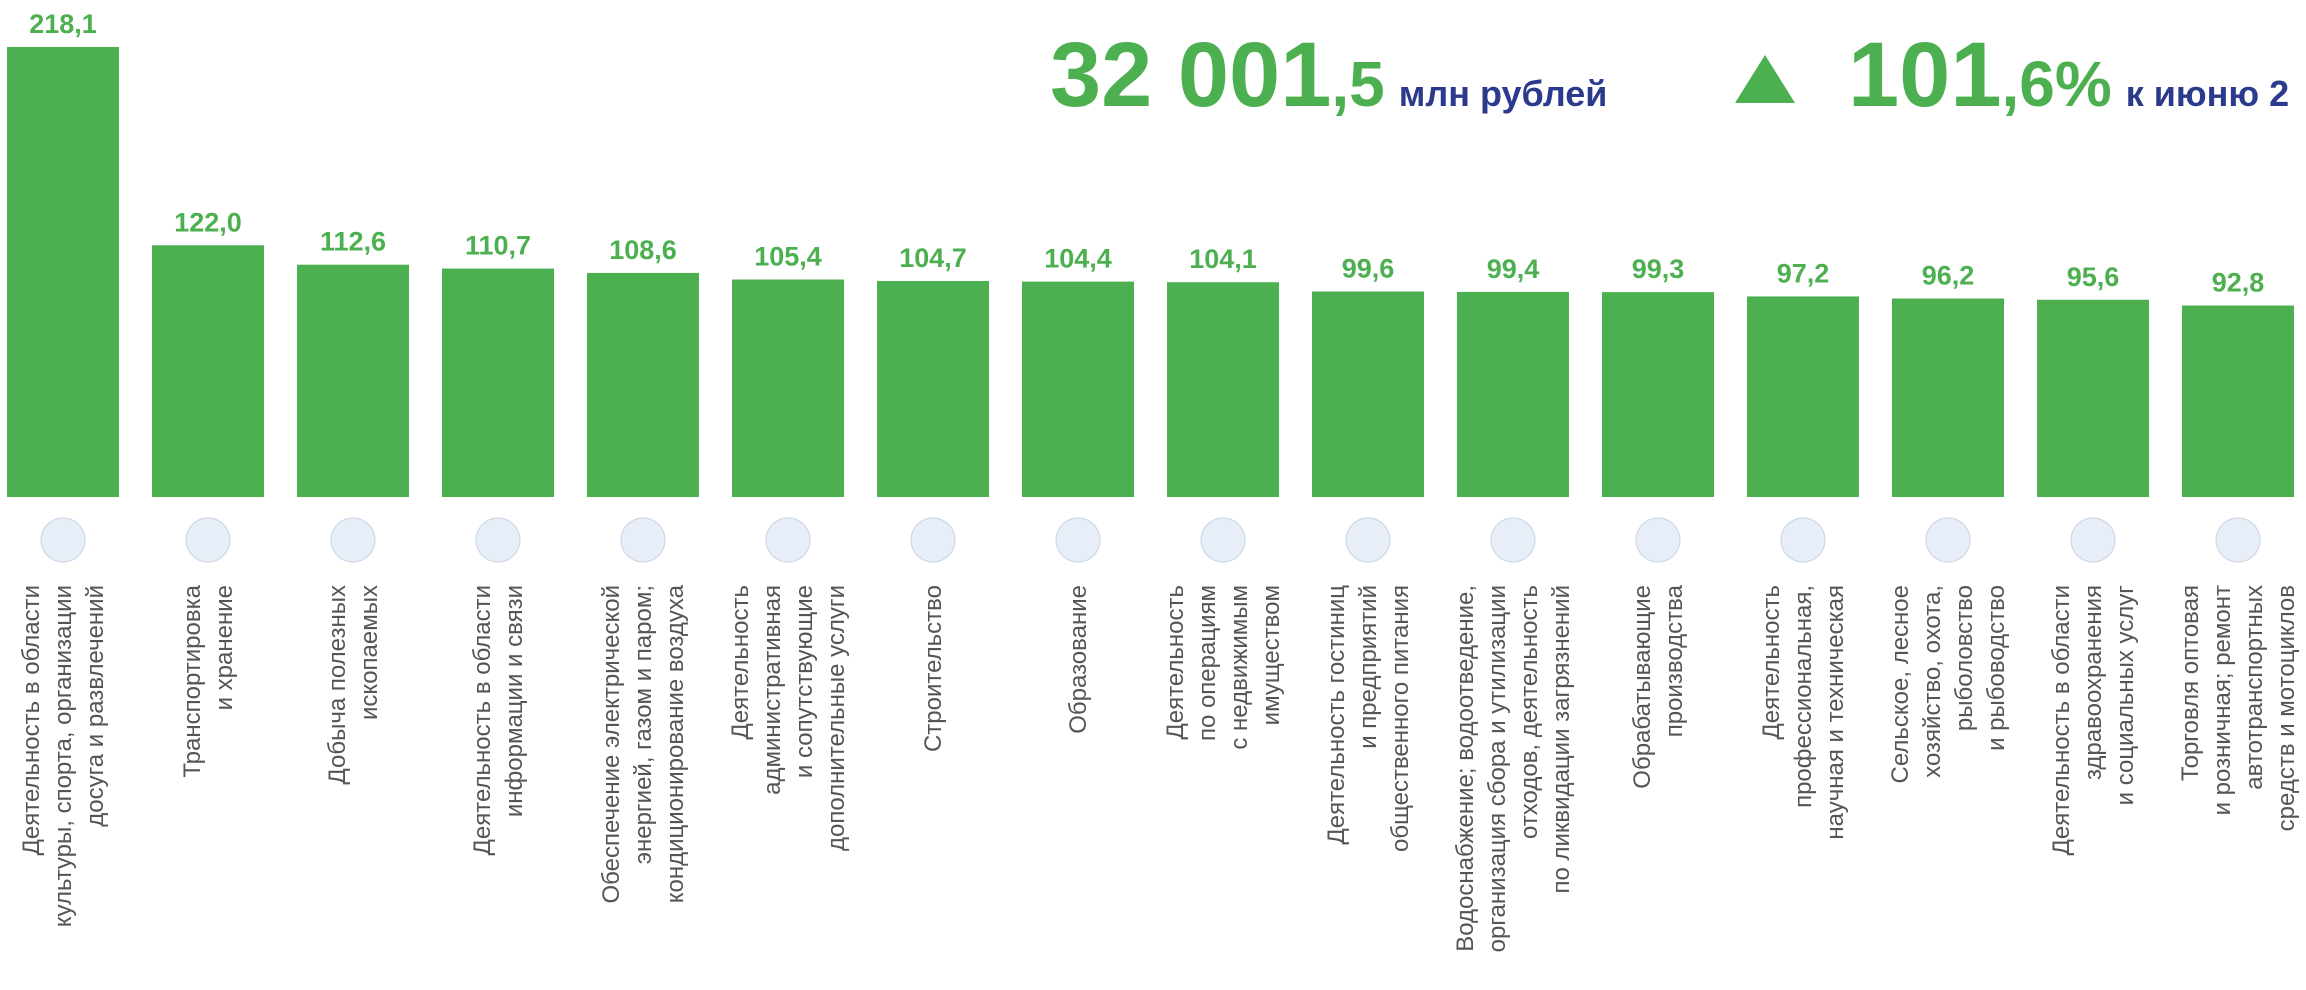  Describe the element at coordinates (1078, 259) in the screenshot. I see `value-label: 104,4` at that location.